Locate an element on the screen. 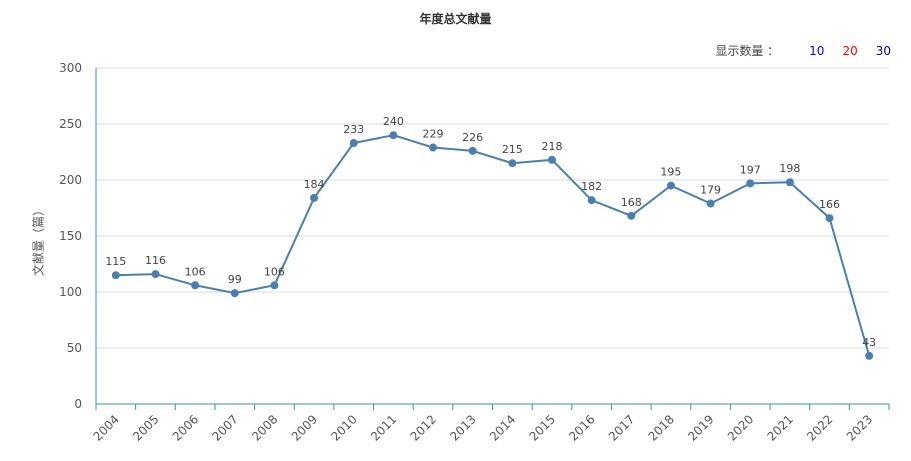 This screenshot has height=461, width=911. y-tick-label: 250 is located at coordinates (70, 124).